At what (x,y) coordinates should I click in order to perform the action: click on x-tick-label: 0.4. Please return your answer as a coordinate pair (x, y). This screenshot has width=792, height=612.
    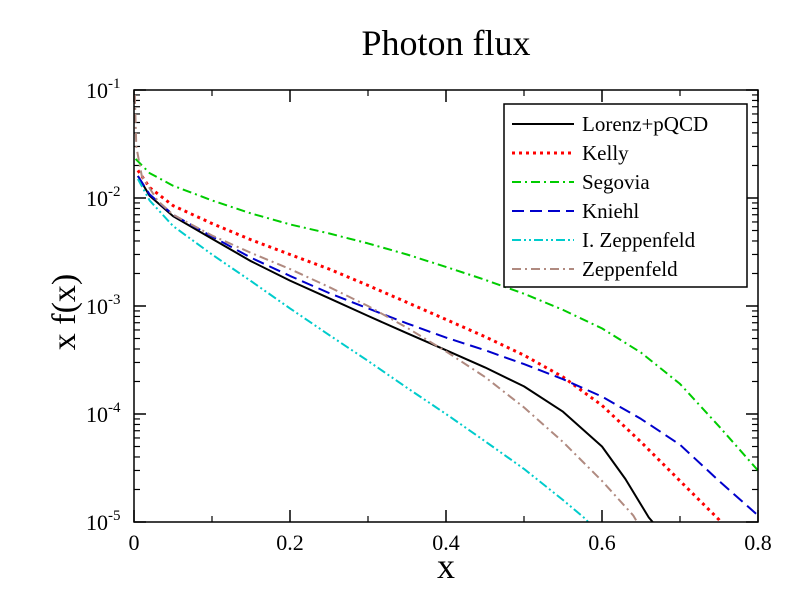
    Looking at the image, I should click on (446, 542).